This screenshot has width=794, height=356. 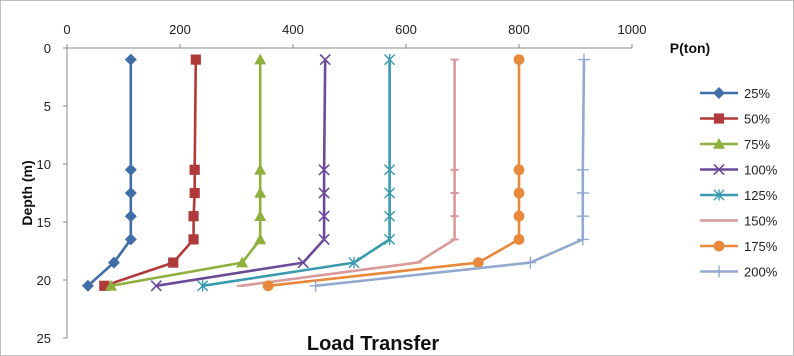 What do you see at coordinates (406, 29) in the screenshot?
I see `x-tick-label: 600` at bounding box center [406, 29].